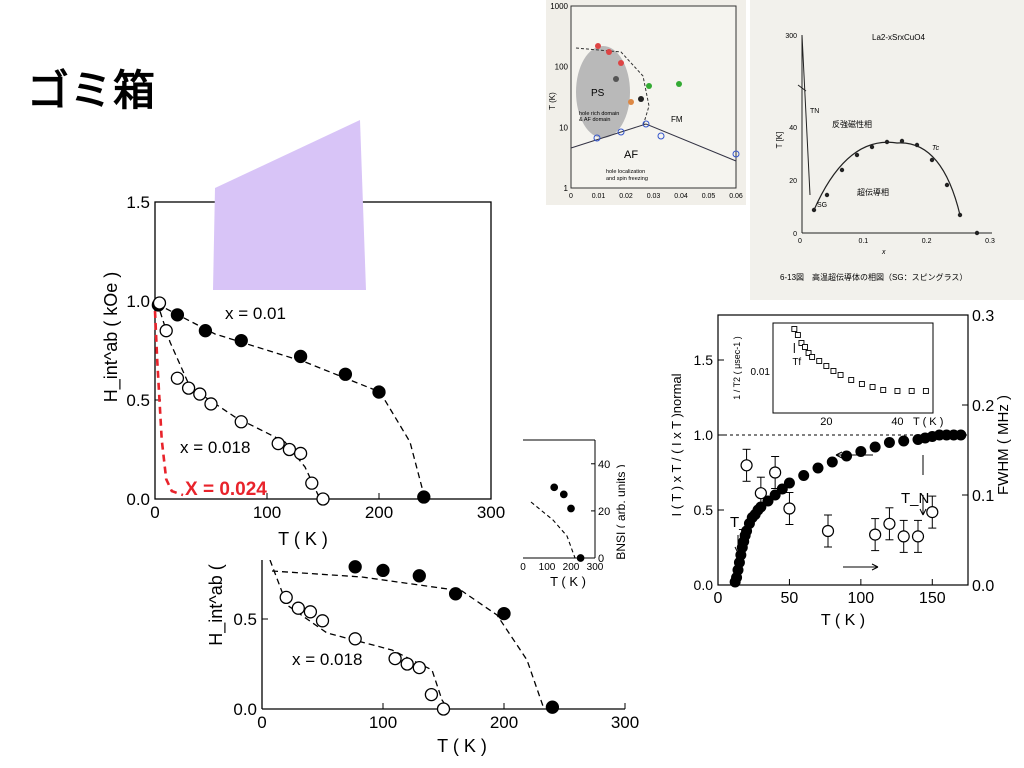 This screenshot has height=768, width=1024. What do you see at coordinates (704, 510) in the screenshot?
I see `y-tick-label: 0.5` at bounding box center [704, 510].